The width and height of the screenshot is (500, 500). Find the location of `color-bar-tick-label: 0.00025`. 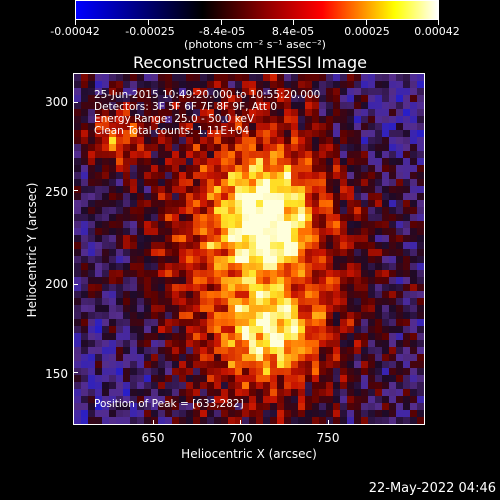

color-bar-tick-label: 0.00025 is located at coordinates (367, 31).